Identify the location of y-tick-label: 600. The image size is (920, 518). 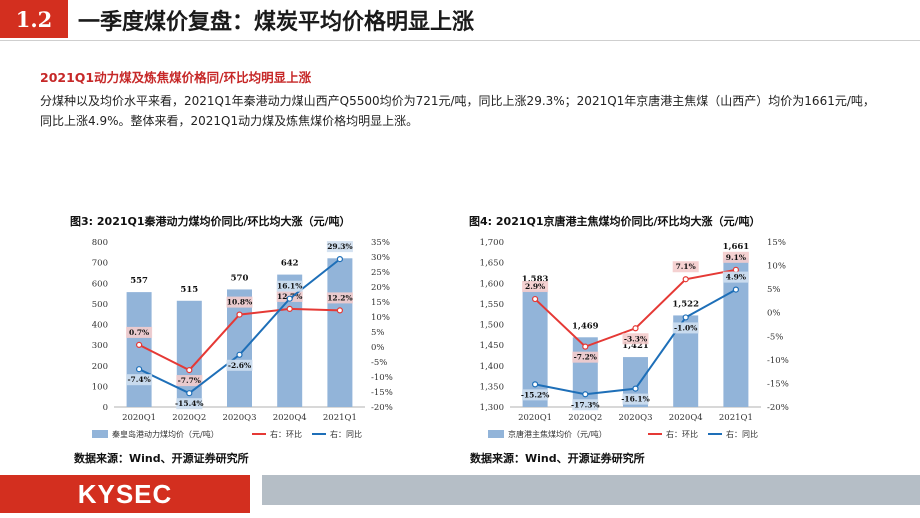
(100, 284).